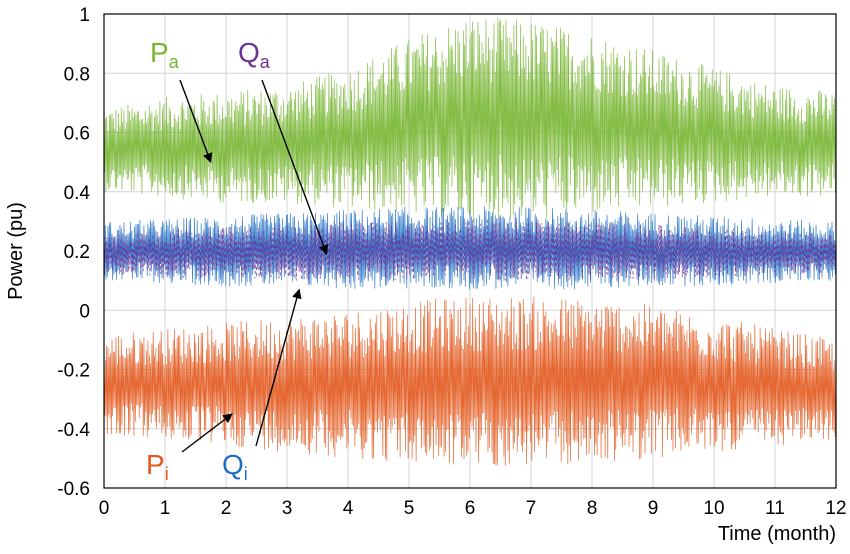 The height and width of the screenshot is (554, 850). I want to click on x-tick-label: 10, so click(713, 508).